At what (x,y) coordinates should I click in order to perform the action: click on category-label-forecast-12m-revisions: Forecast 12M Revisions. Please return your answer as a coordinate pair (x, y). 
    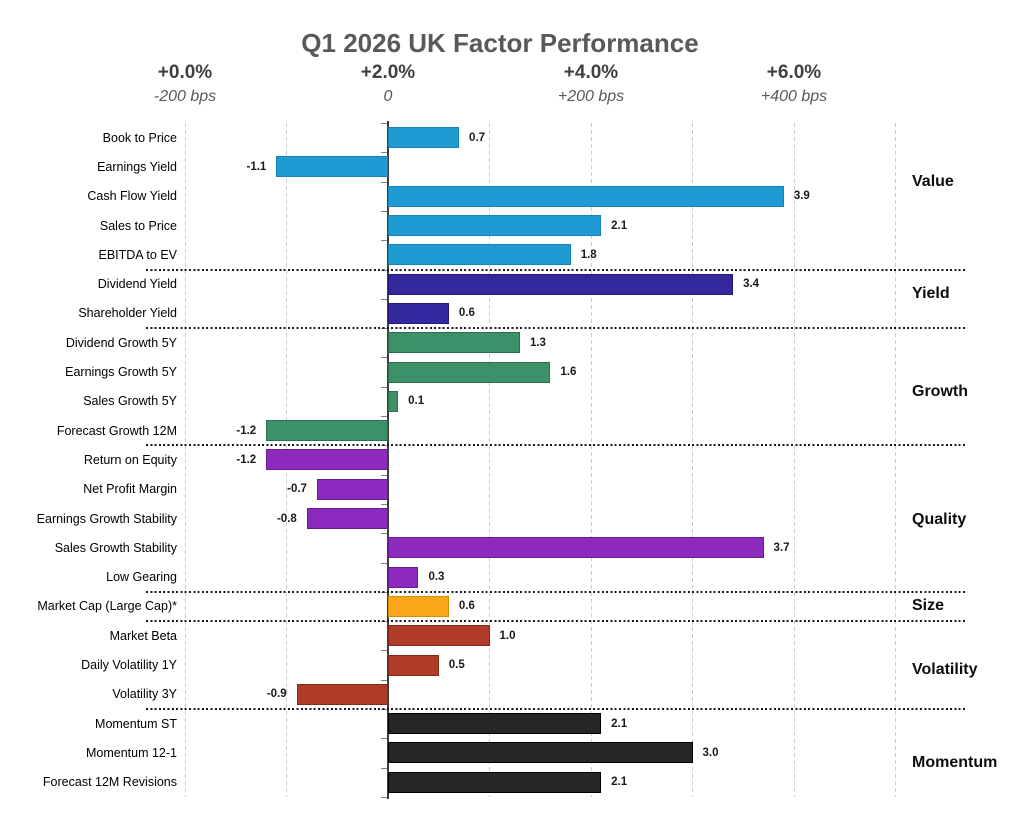
    Looking at the image, I should click on (109, 782).